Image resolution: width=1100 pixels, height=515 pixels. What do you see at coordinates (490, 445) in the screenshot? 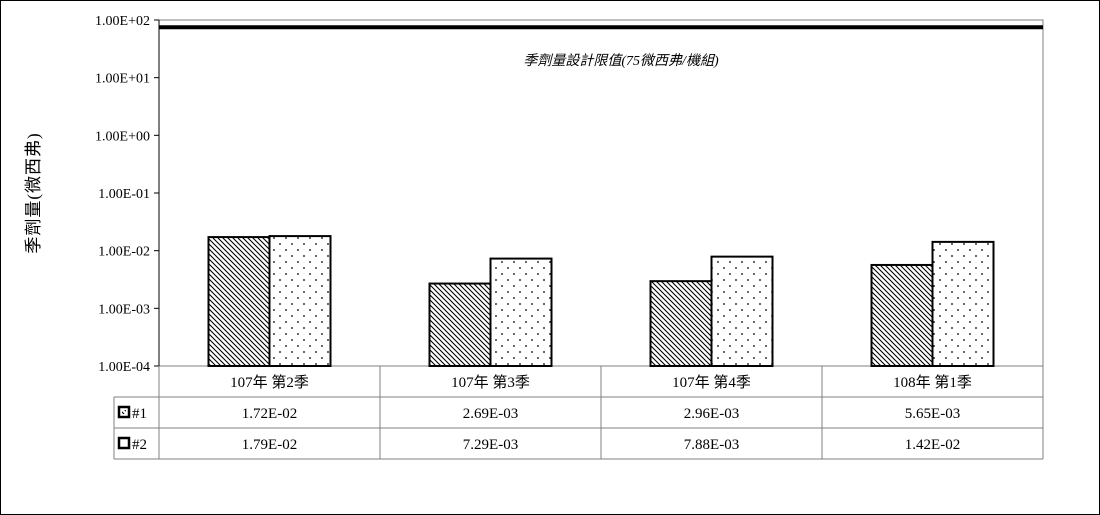
I see `data-label: 7.29E-03` at bounding box center [490, 445].